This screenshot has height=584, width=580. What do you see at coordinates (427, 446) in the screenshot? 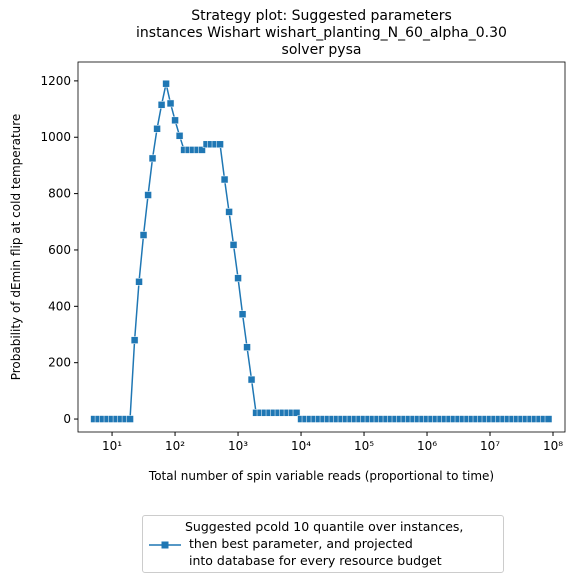
I see `x-tick-label: 10⁶` at bounding box center [427, 446].